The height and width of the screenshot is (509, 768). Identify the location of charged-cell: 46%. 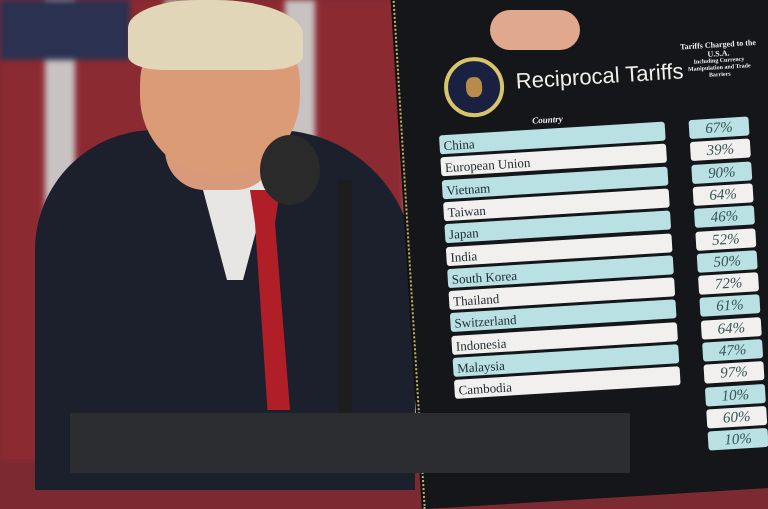
(724, 217).